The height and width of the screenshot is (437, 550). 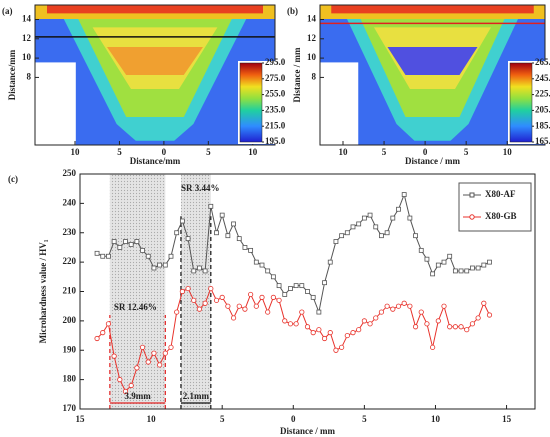 I want to click on y-axis-label: Microhardness value / HV₁, so click(x=43, y=291).